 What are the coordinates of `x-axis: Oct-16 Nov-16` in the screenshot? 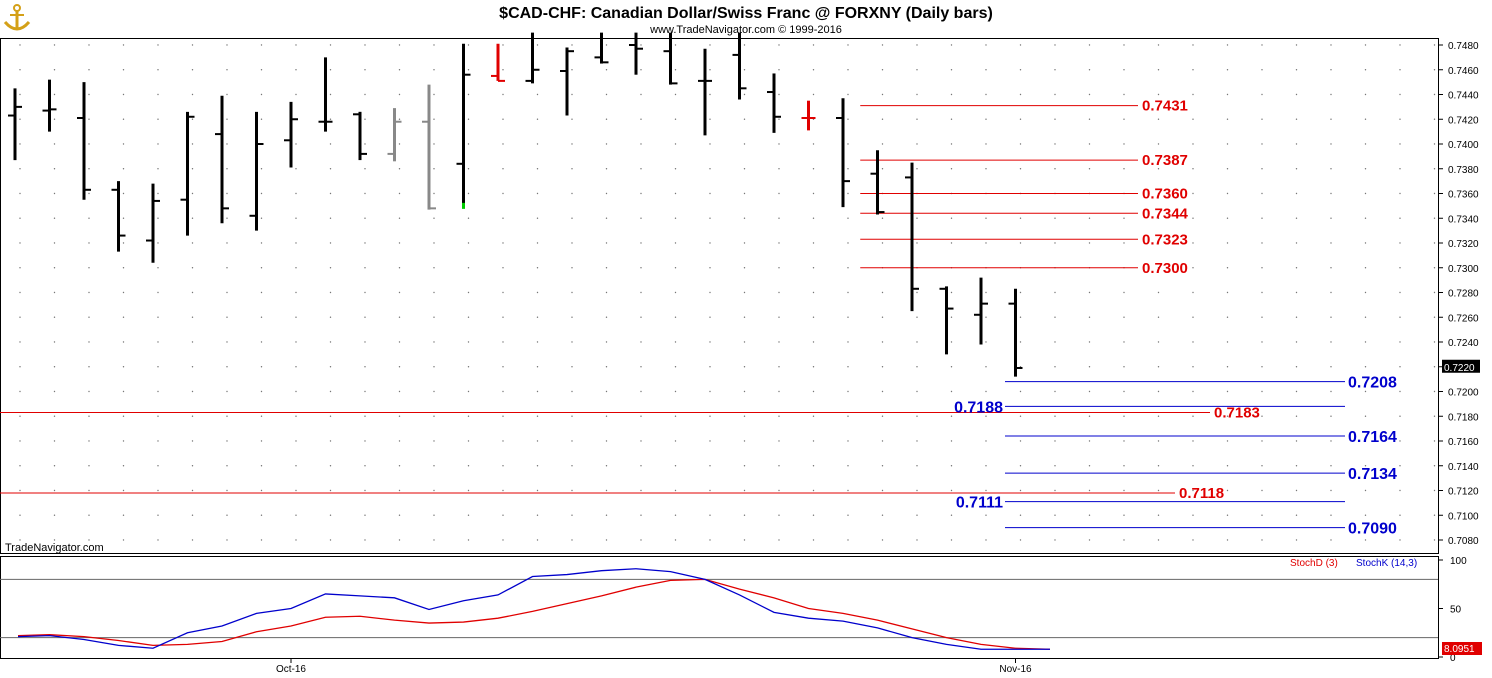 It's located at (654, 666).